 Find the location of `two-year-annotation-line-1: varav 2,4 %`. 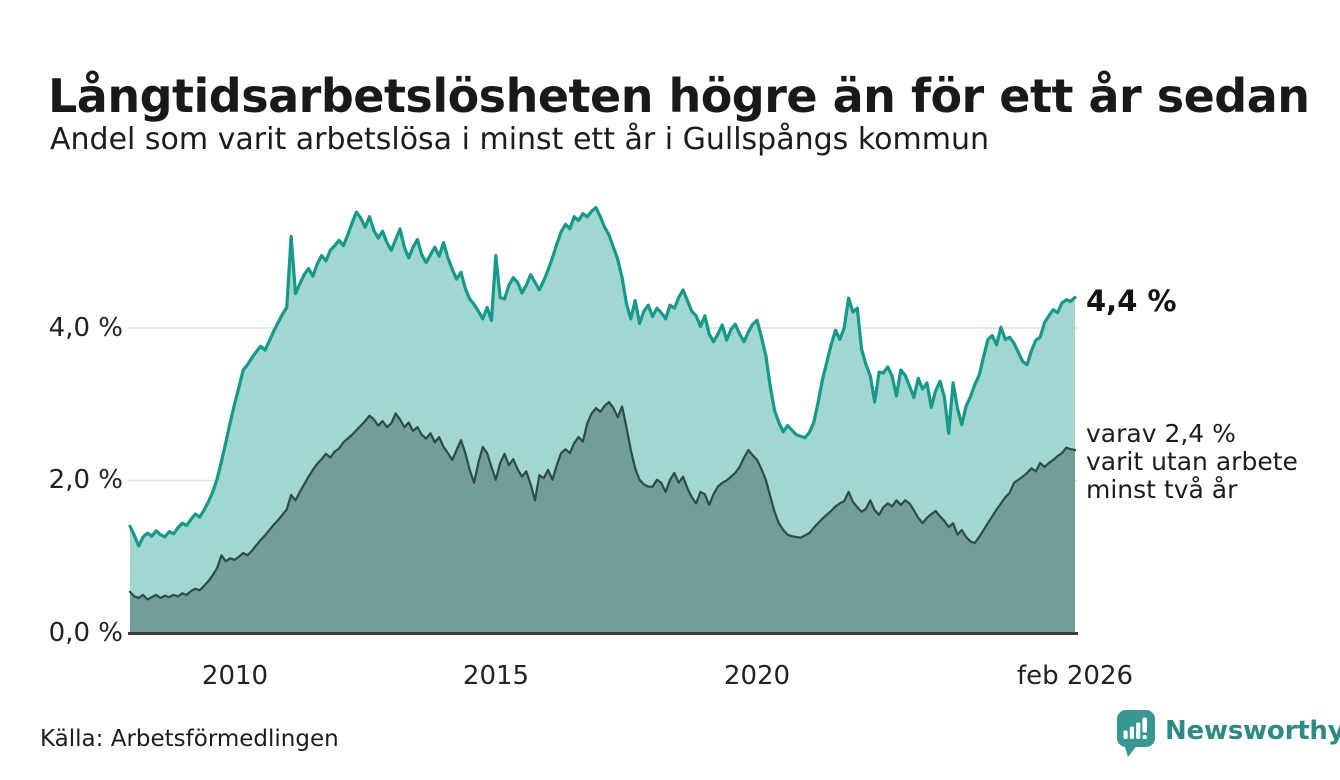

two-year-annotation-line-1: varav 2,4 % is located at coordinates (1161, 433).